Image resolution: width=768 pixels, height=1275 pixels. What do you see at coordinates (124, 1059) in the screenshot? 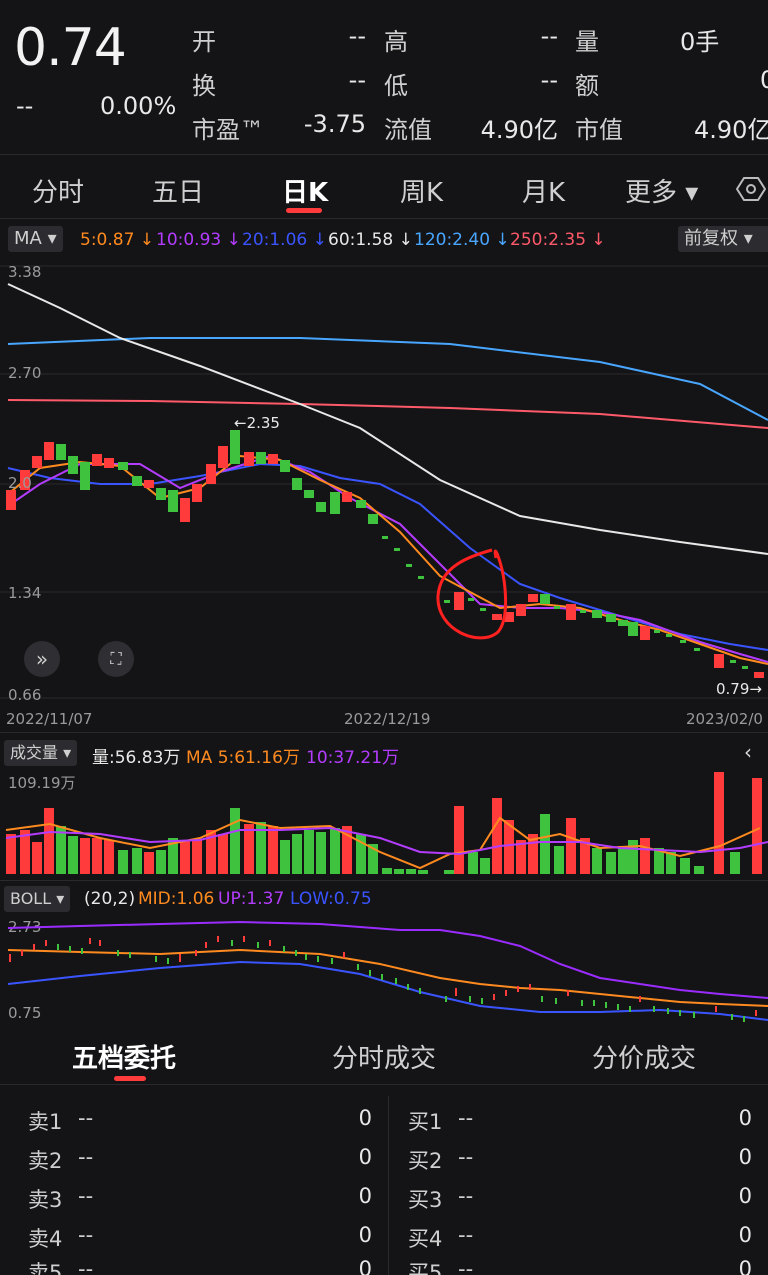
I see `tab-five-level-orders: 五档委托` at bounding box center [124, 1059].